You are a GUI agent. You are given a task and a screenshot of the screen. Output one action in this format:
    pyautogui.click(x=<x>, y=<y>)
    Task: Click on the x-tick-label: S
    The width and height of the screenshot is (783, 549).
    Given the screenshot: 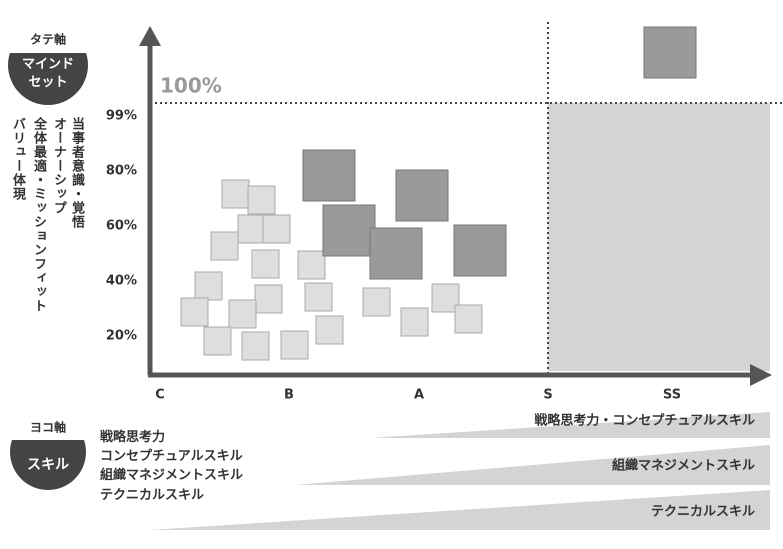 What is the action you would take?
    pyautogui.click(x=547, y=395)
    